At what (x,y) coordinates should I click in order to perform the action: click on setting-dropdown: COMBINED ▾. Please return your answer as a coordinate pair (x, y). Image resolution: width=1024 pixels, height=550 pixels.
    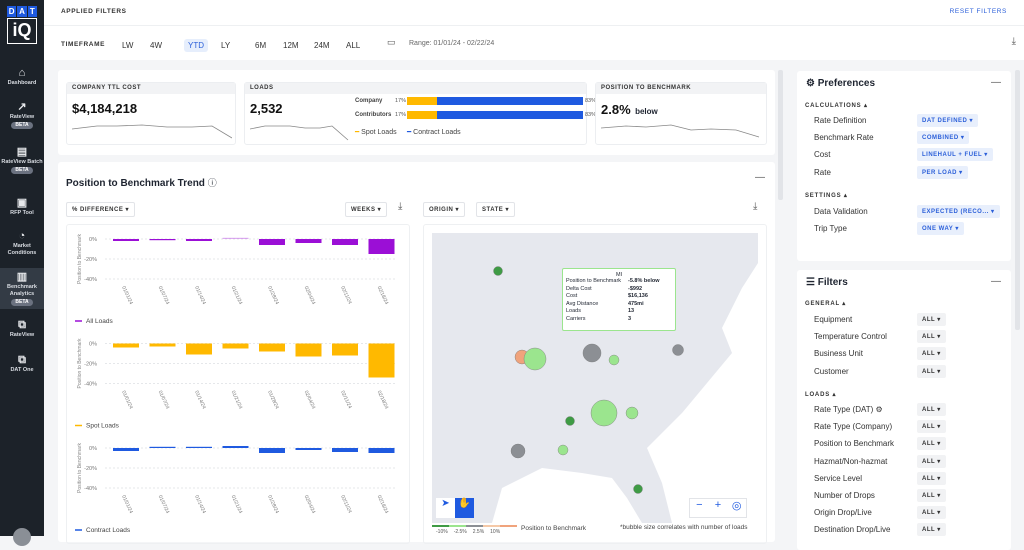
    Looking at the image, I should click on (943, 138).